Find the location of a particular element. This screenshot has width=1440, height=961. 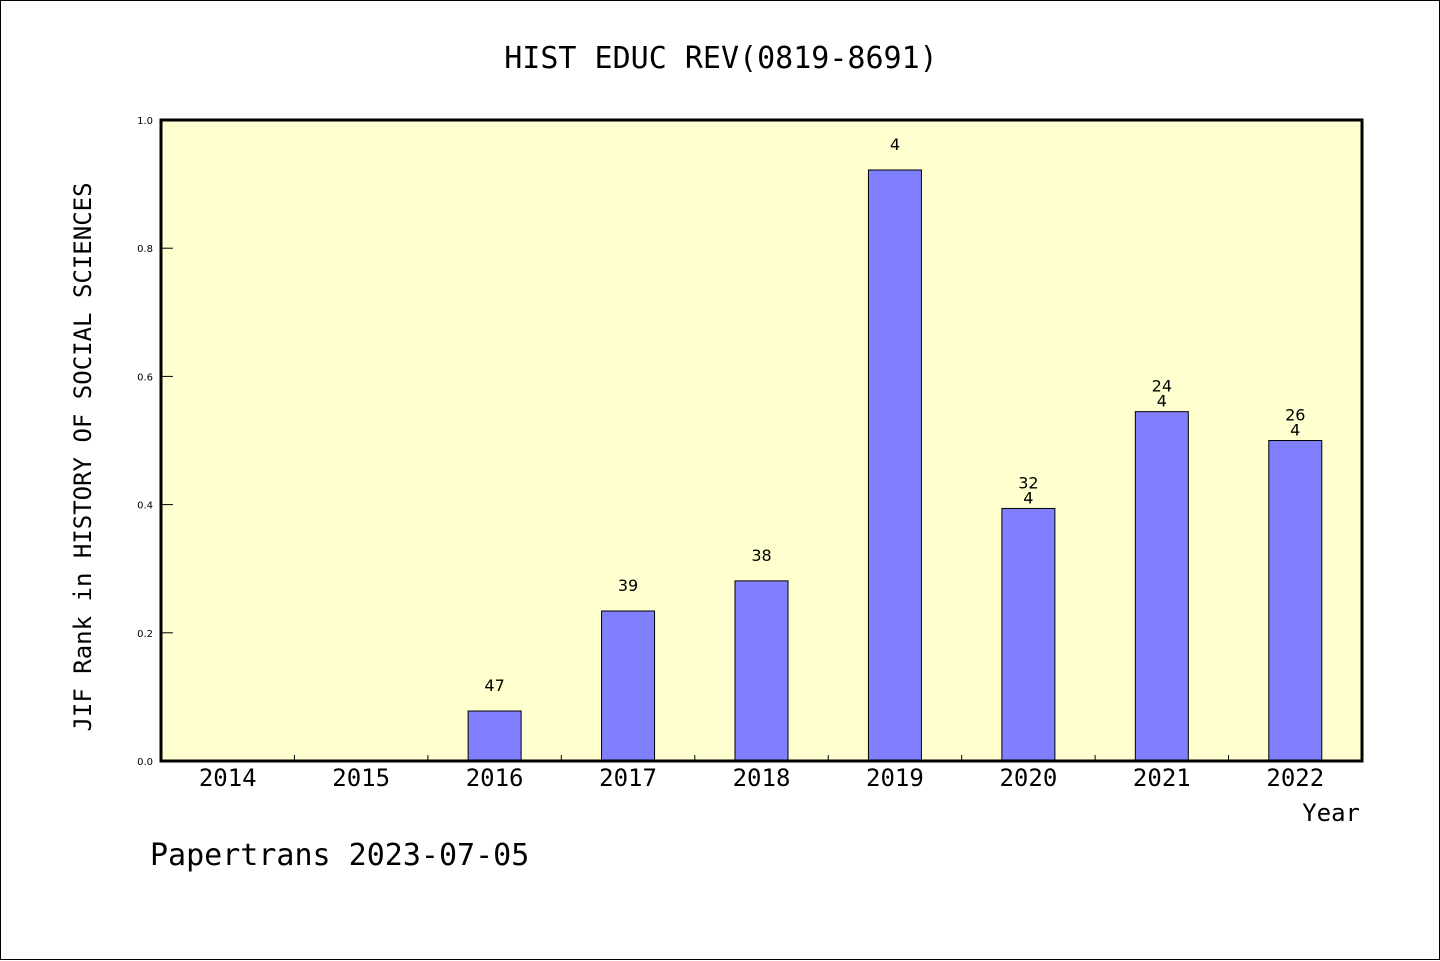

bar-2021 is located at coordinates (1161, 586).